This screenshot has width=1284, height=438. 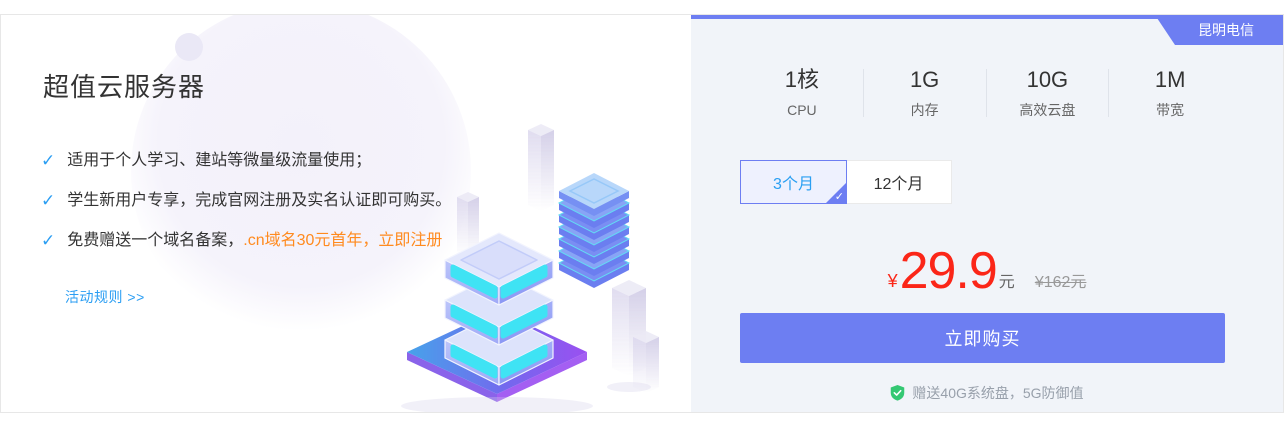 What do you see at coordinates (1006, 282) in the screenshot?
I see `price-unit: 元` at bounding box center [1006, 282].